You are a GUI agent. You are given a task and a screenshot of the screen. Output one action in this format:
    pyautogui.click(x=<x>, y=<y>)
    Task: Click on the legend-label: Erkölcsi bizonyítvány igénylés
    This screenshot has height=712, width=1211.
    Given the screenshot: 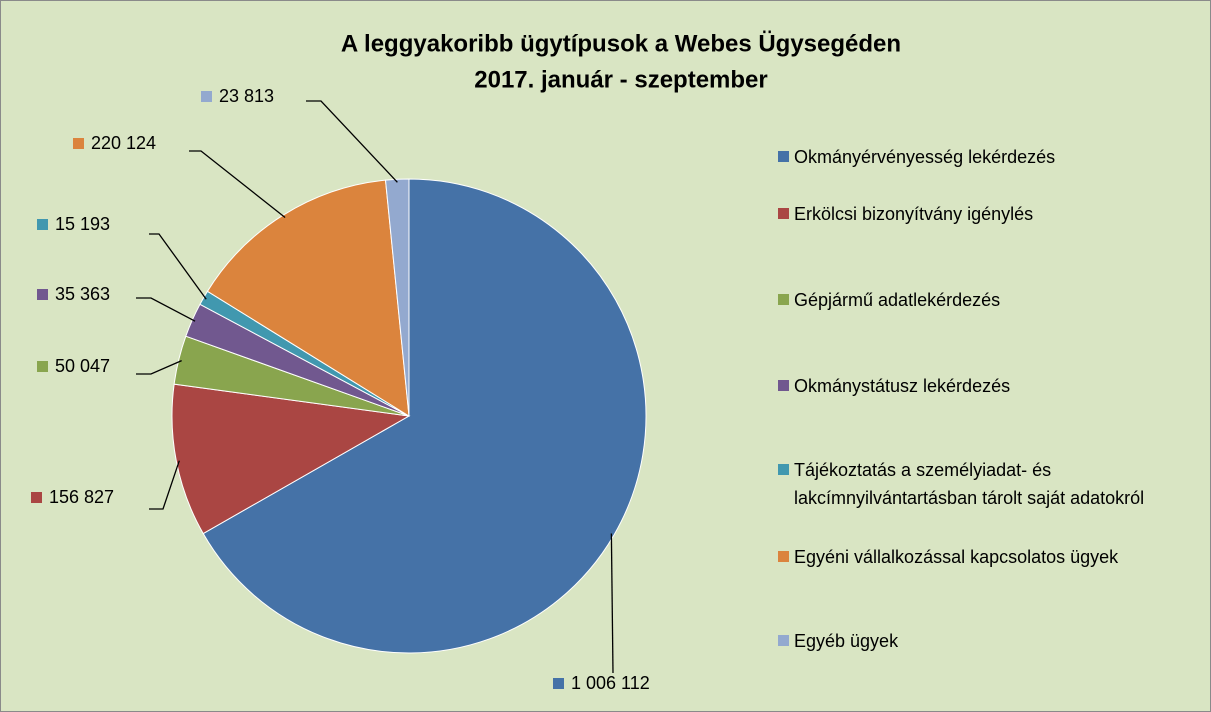 What is the action you would take?
    pyautogui.click(x=914, y=214)
    